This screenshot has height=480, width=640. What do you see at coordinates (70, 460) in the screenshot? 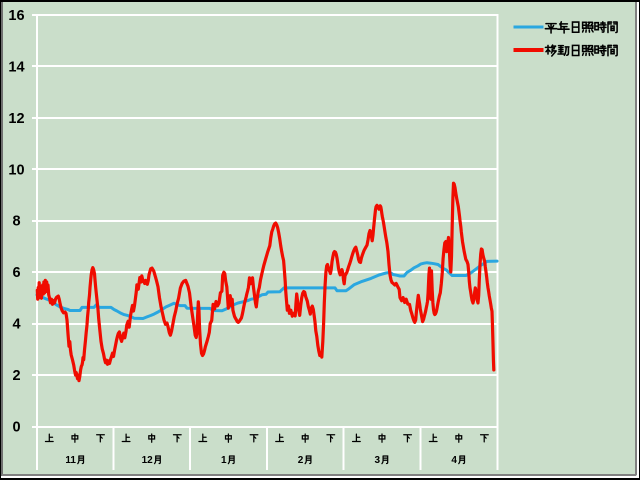
I see `svg-text: 11` at bounding box center [70, 460].